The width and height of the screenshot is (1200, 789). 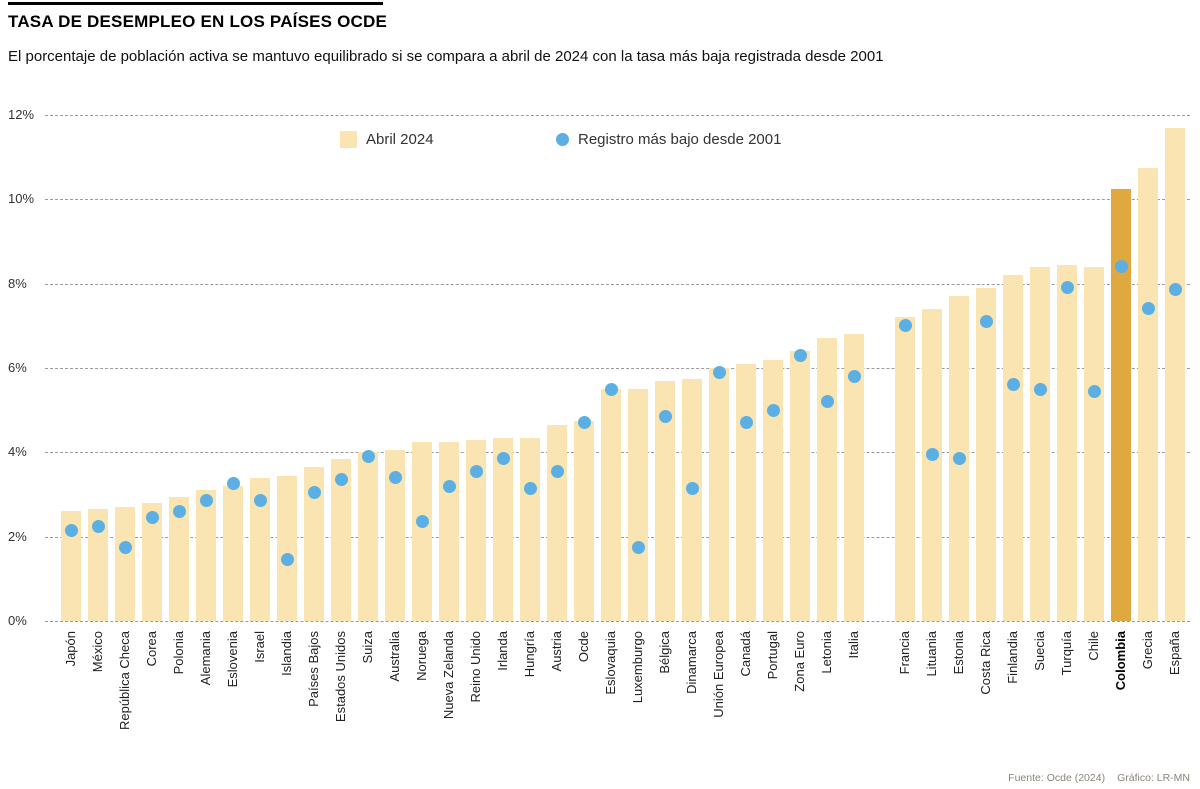 I want to click on dot-francia, so click(x=905, y=326).